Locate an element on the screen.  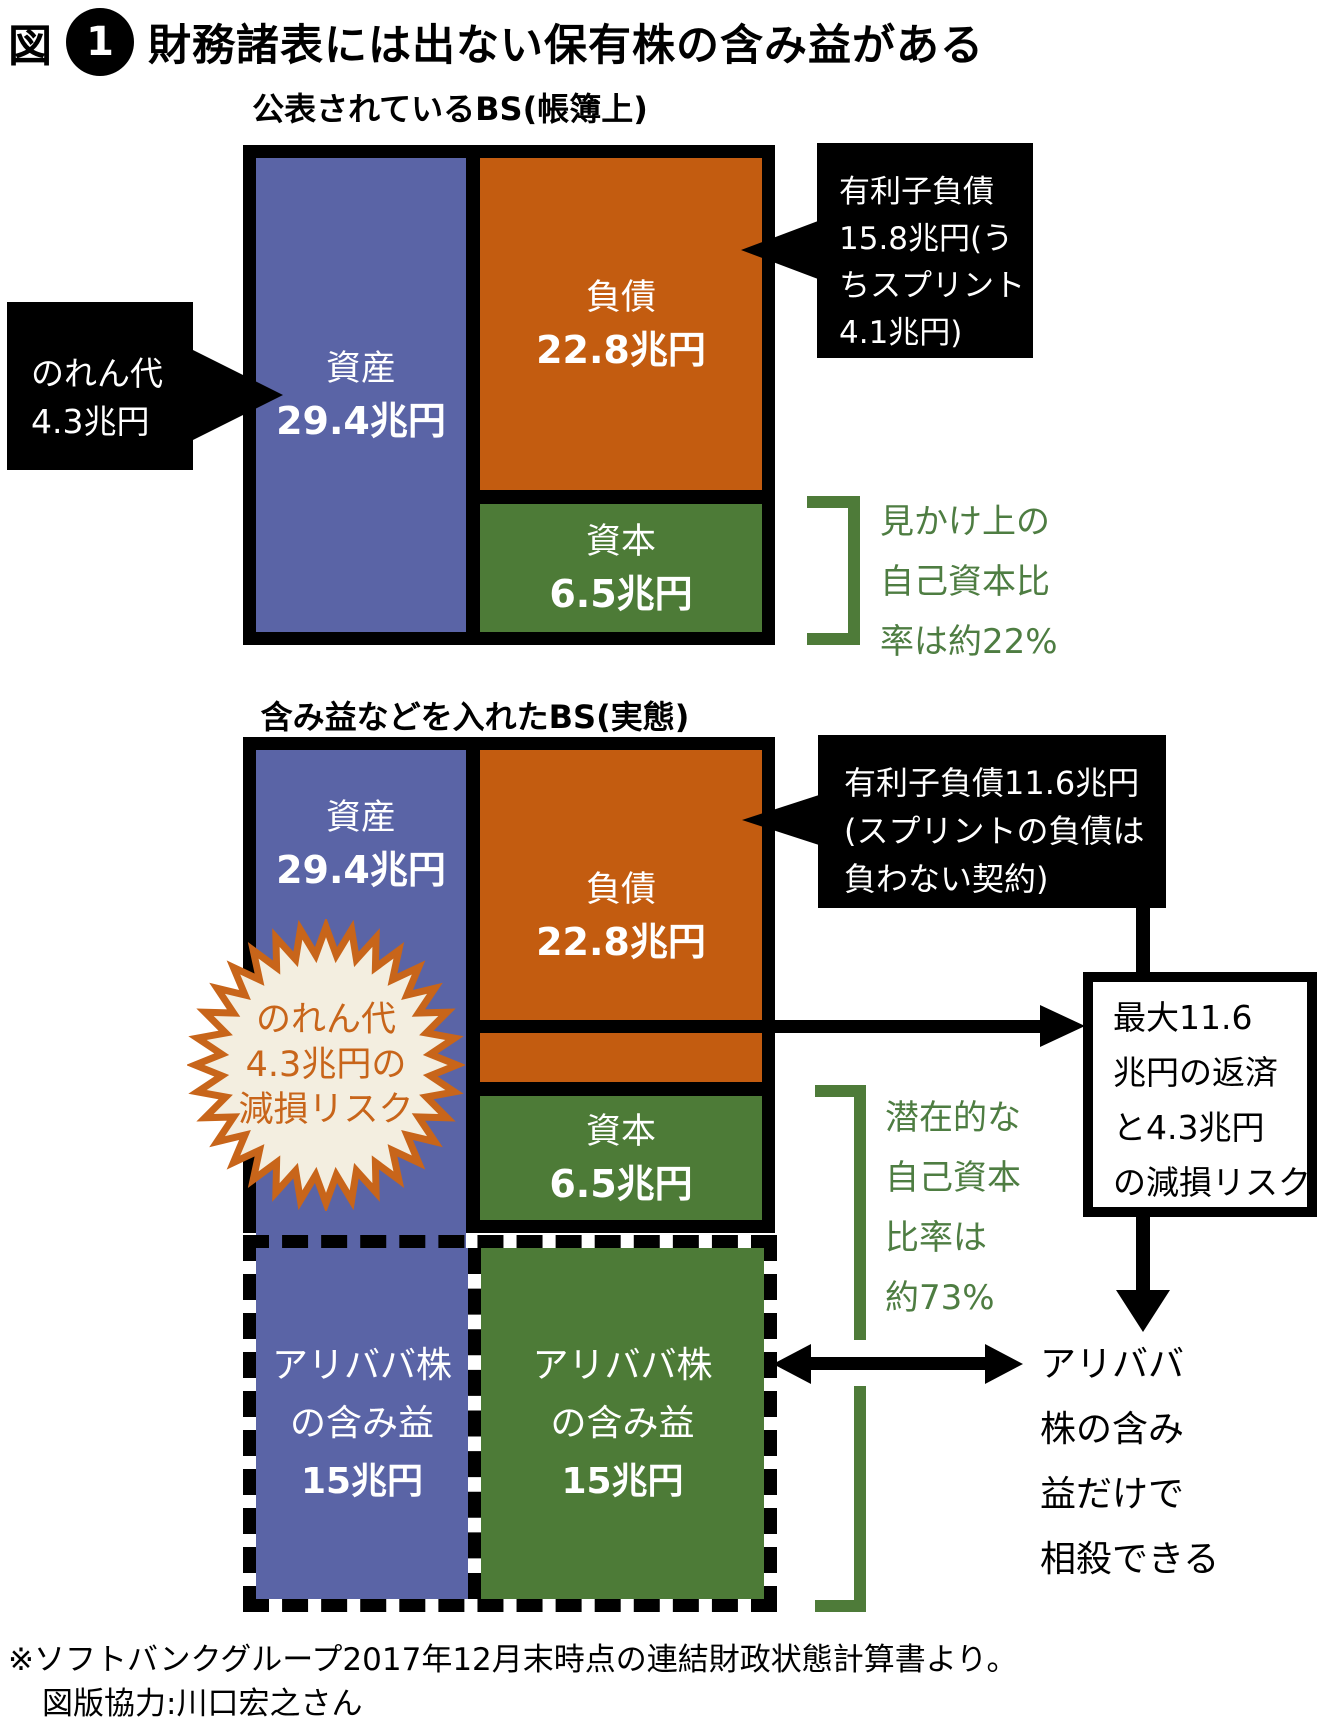
alibaba-gain-box-assets: アリババ株 の含み益 15兆円 is located at coordinates (368, 1423).